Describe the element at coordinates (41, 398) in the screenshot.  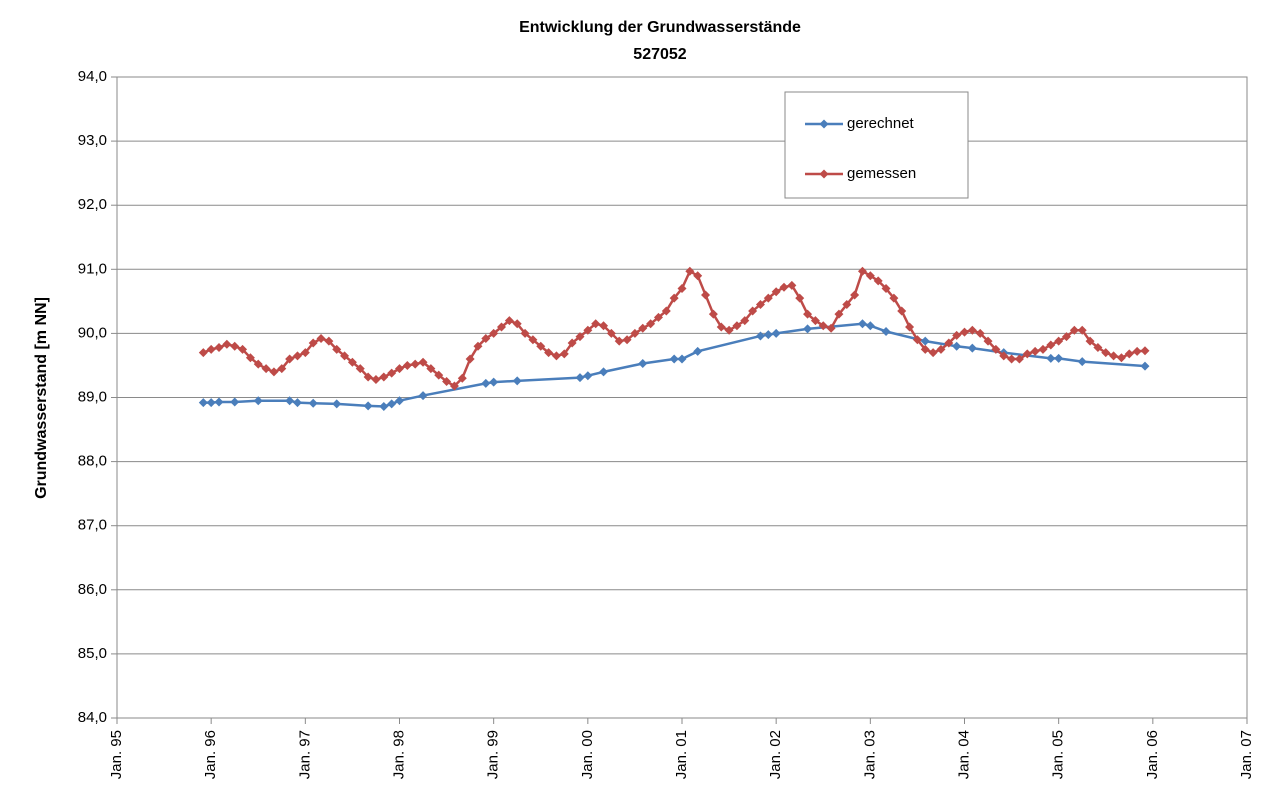
I see `y-axis-label: Grundwasserstand [m NN]` at that location.